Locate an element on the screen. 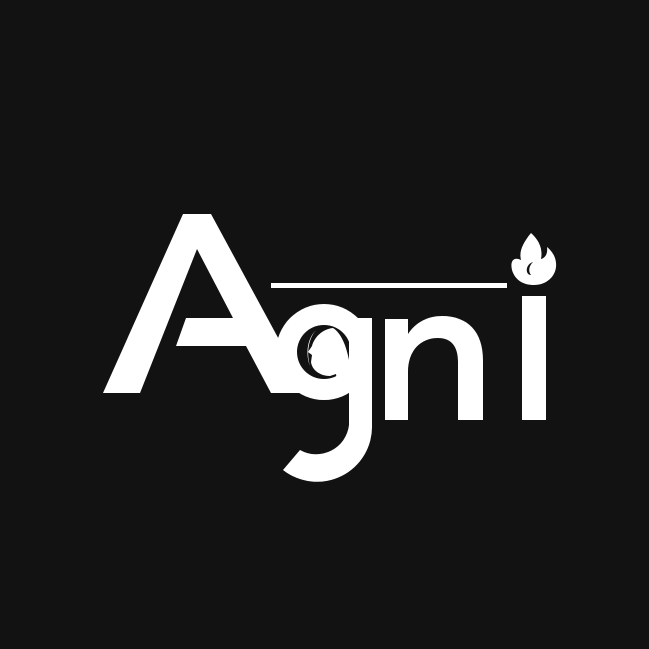 This screenshot has width=649, height=649. letter-n is located at coordinates (434, 368).